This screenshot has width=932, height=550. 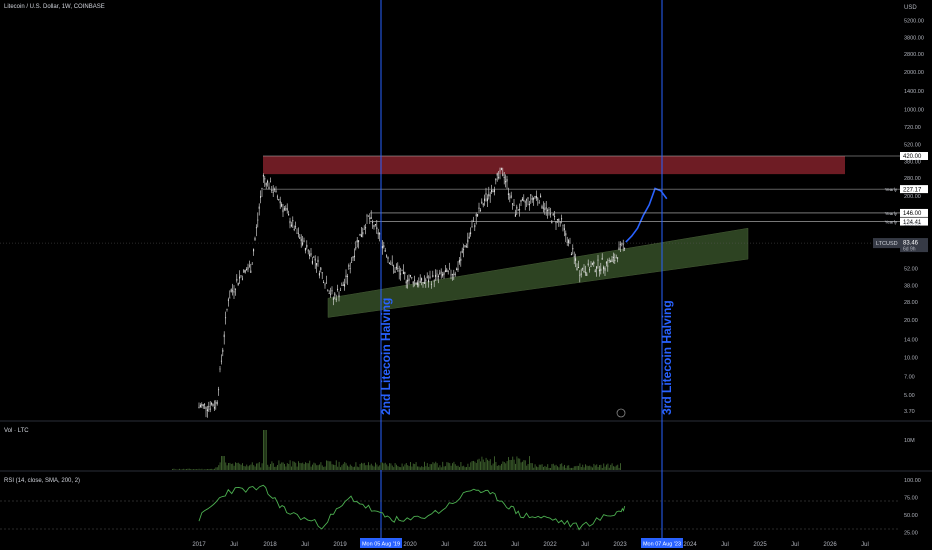 What do you see at coordinates (760, 545) in the screenshot?
I see `time-axis-tick: 2025` at bounding box center [760, 545].